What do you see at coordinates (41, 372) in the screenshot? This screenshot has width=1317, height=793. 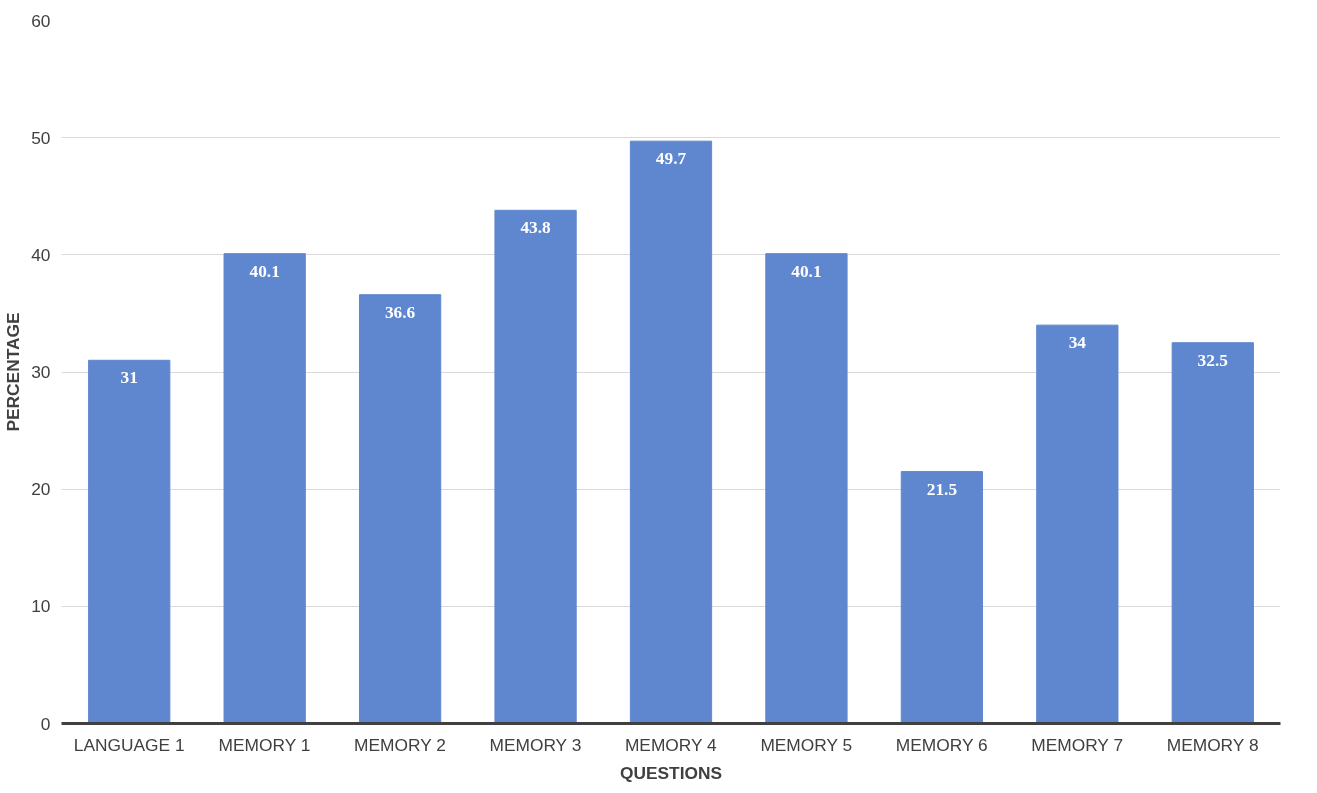 I see `y-tick-label: 30` at bounding box center [41, 372].